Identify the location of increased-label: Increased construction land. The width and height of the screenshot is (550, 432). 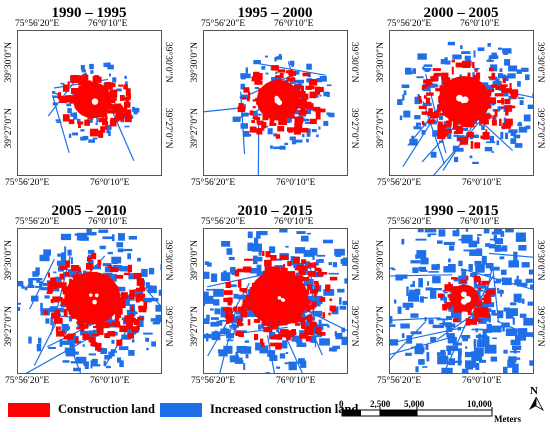
(284, 409).